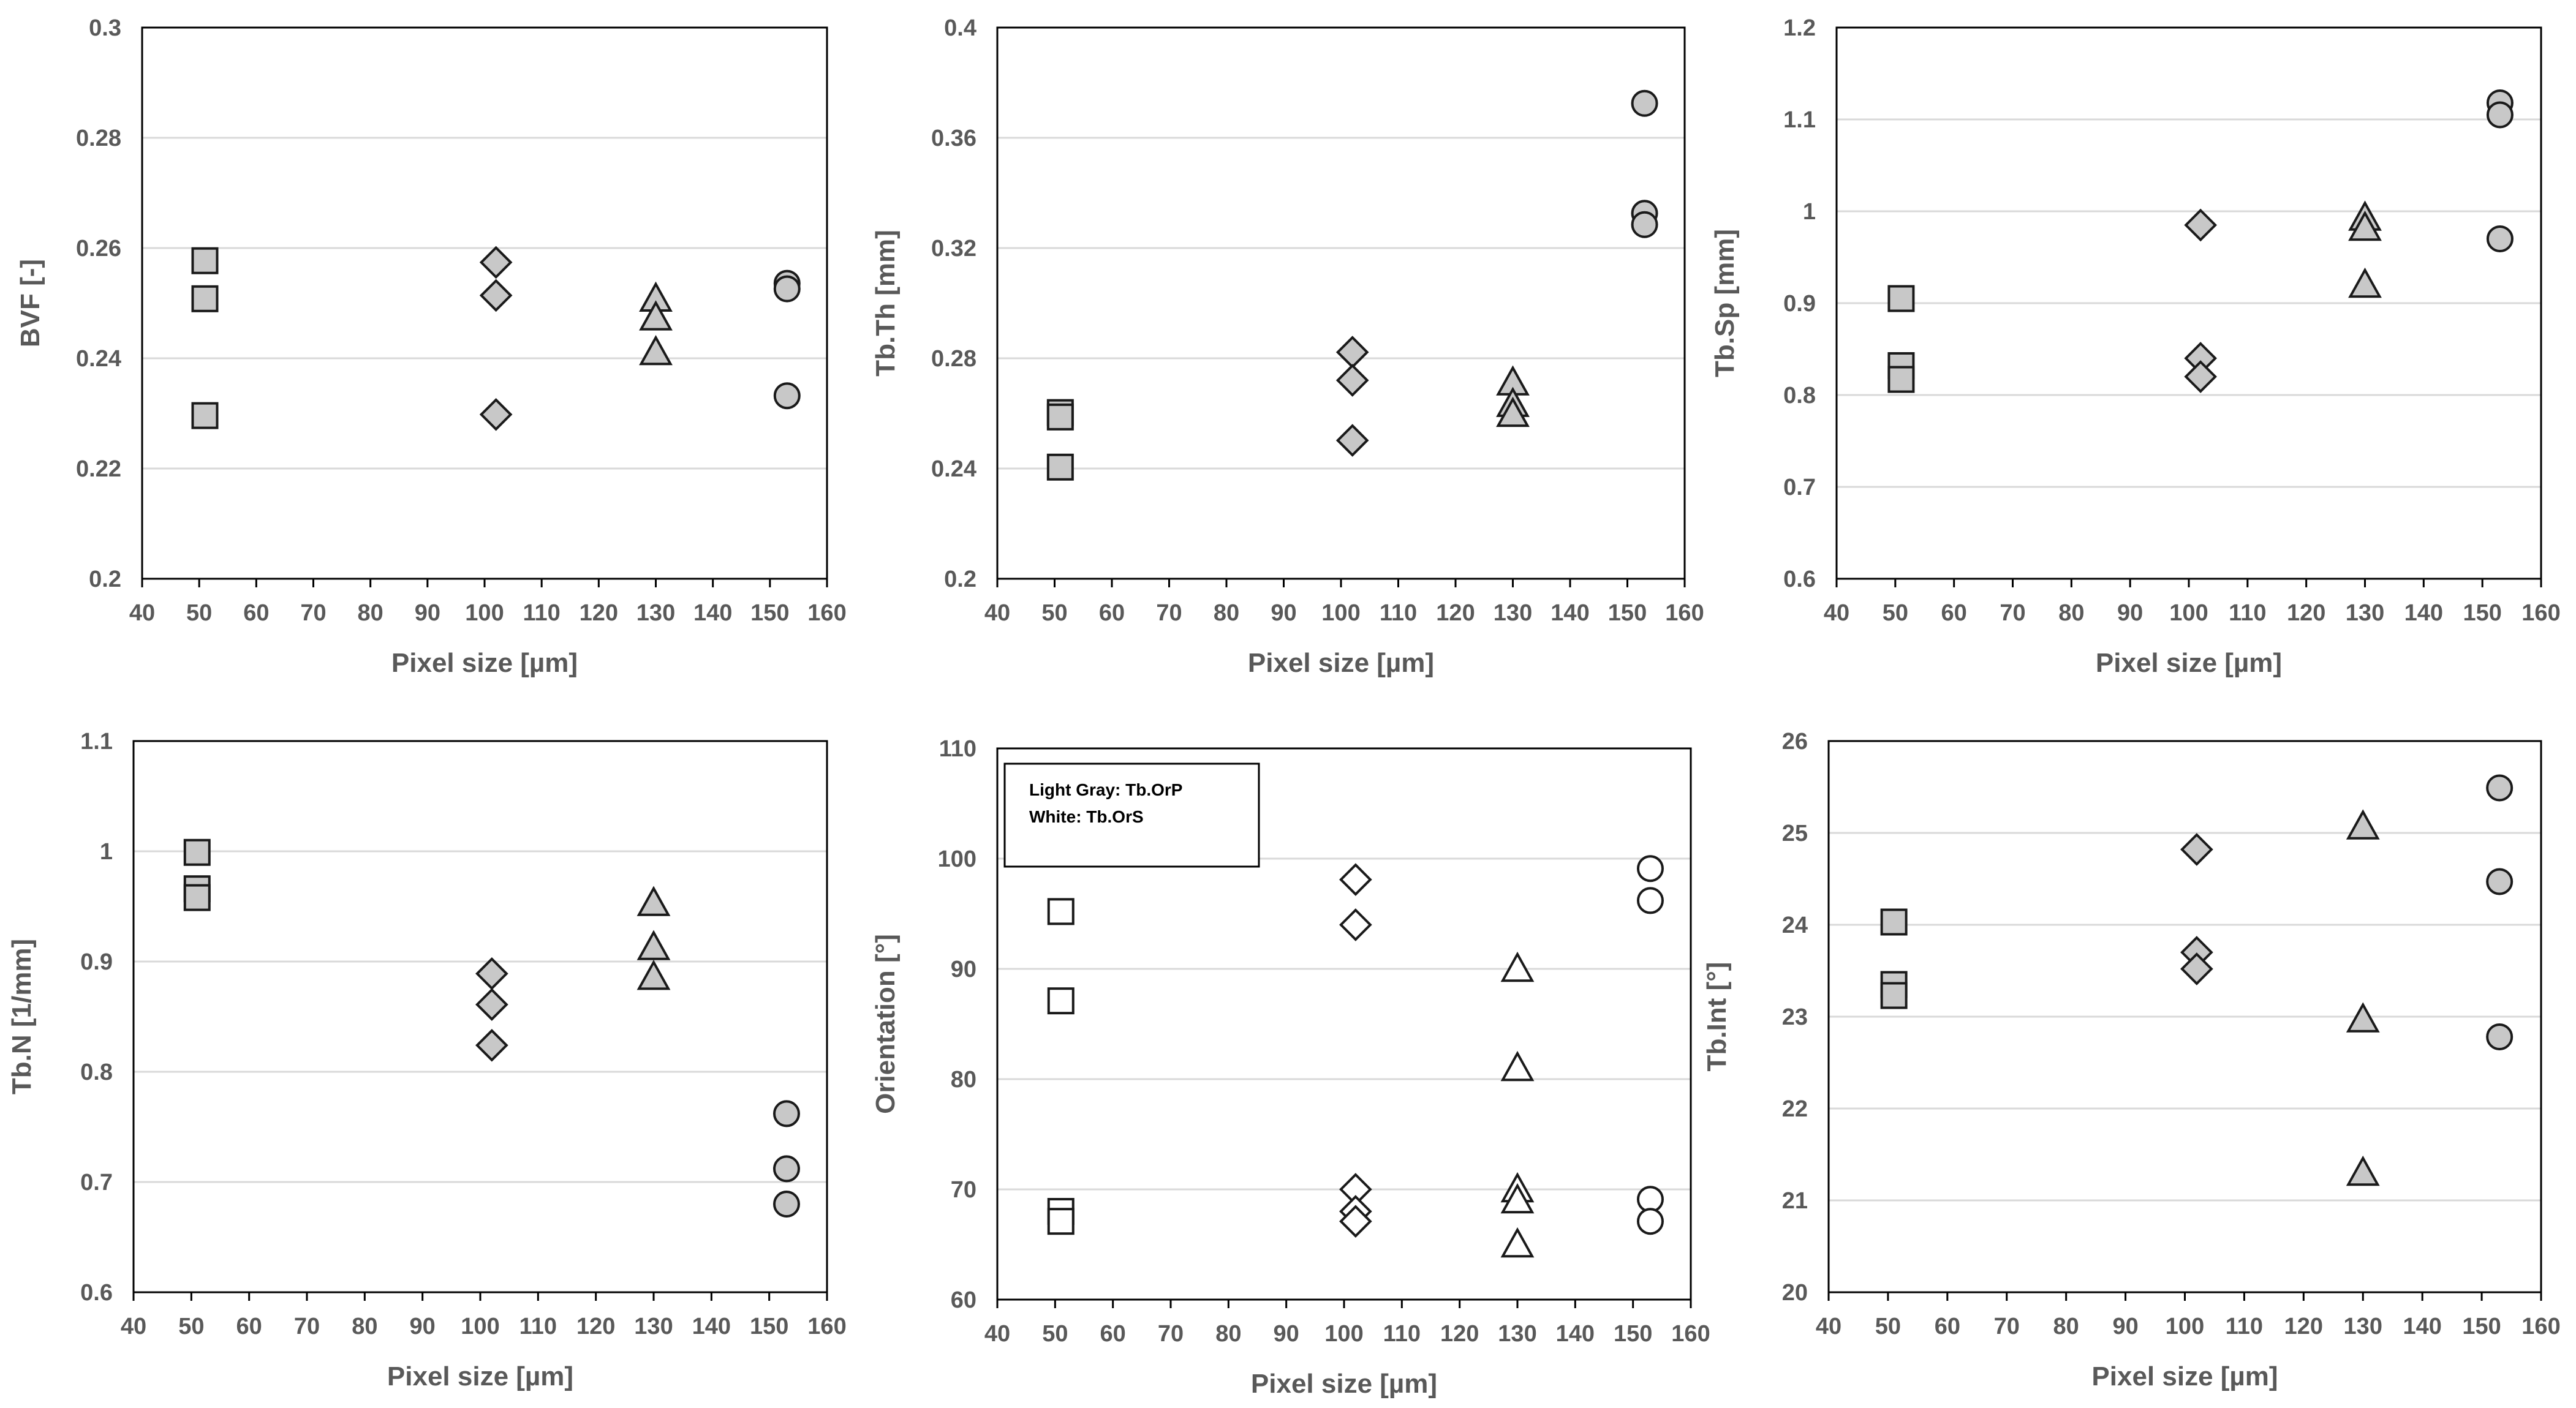 The width and height of the screenshot is (2576, 1408). Describe the element at coordinates (963, 1080) in the screenshot. I see `y-tick-label: 80` at that location.